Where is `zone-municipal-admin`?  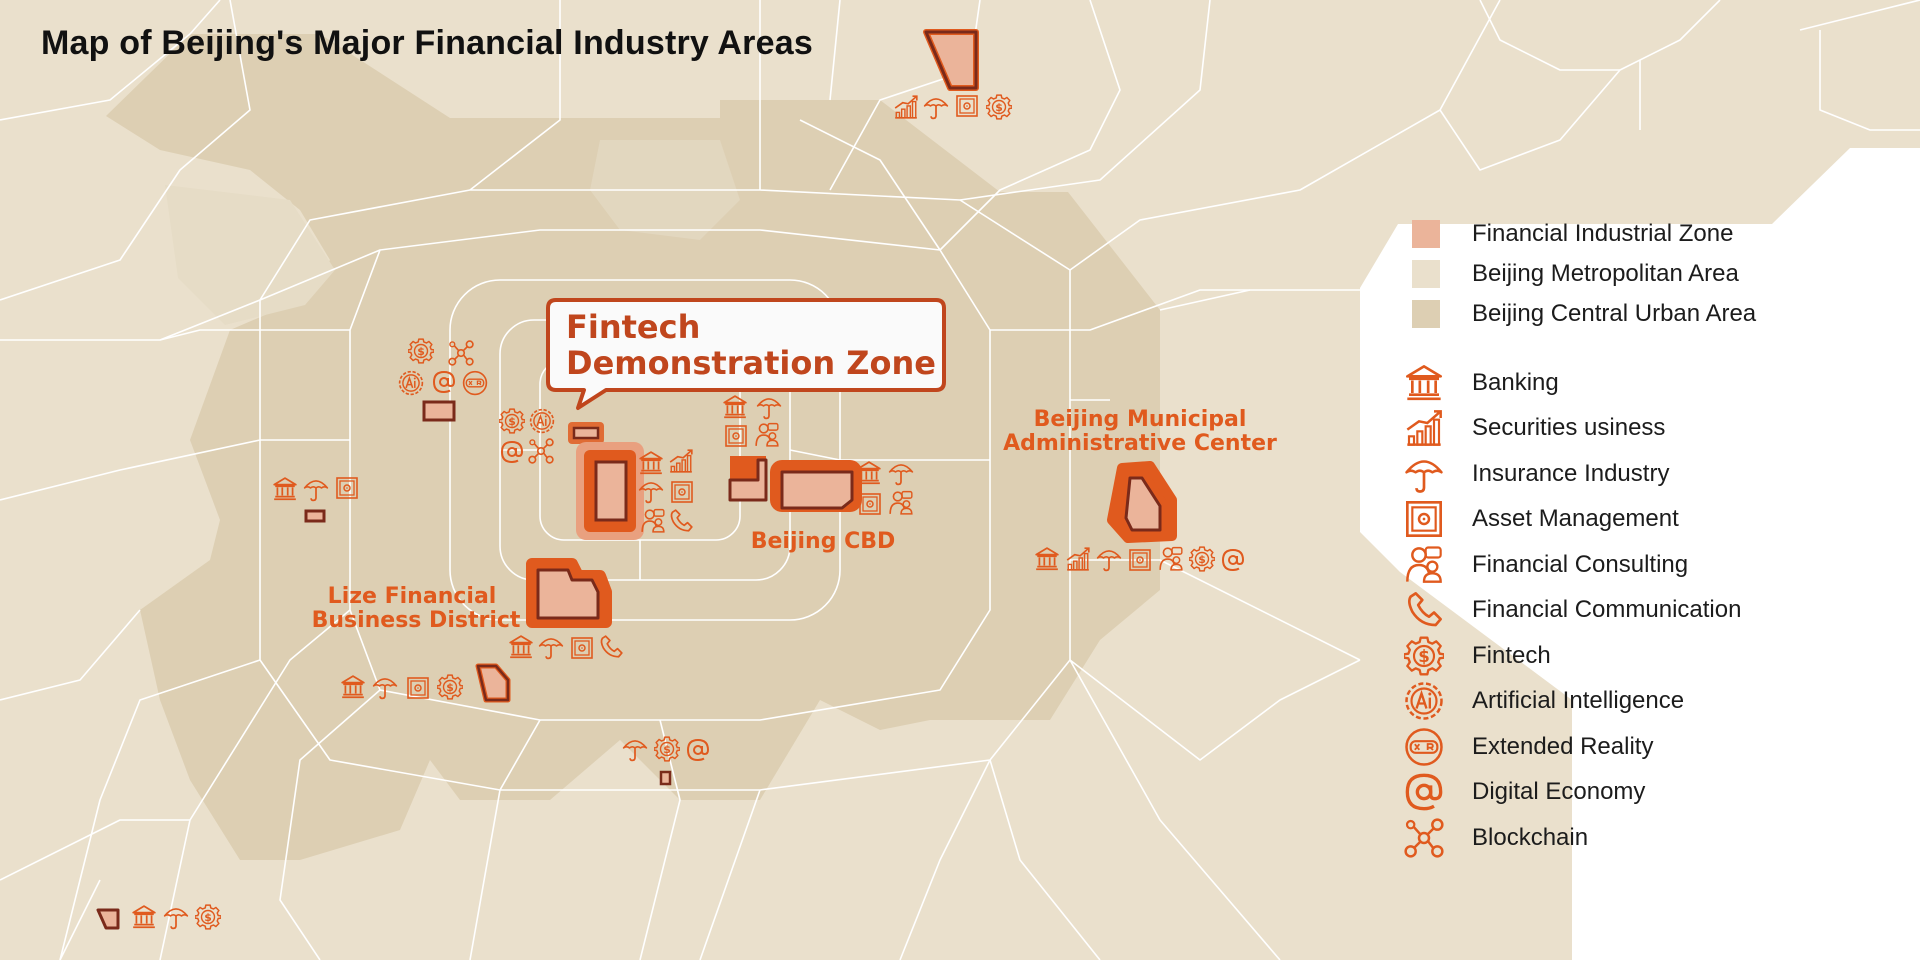 zone-municipal-admin is located at coordinates (1142, 502).